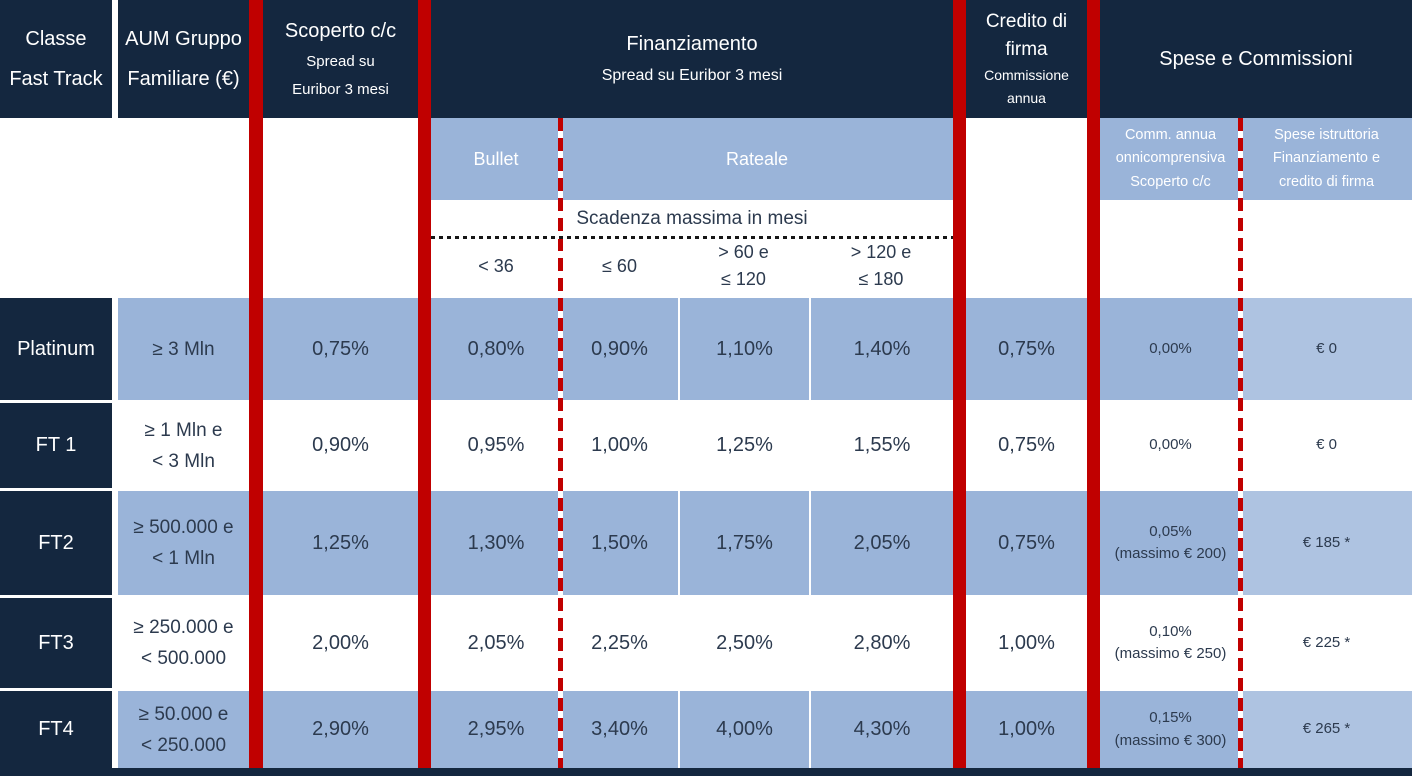 This screenshot has height=776, width=1412. What do you see at coordinates (340, 543) in the screenshot?
I see `ft2-scoperto-cell: 1,25%` at bounding box center [340, 543].